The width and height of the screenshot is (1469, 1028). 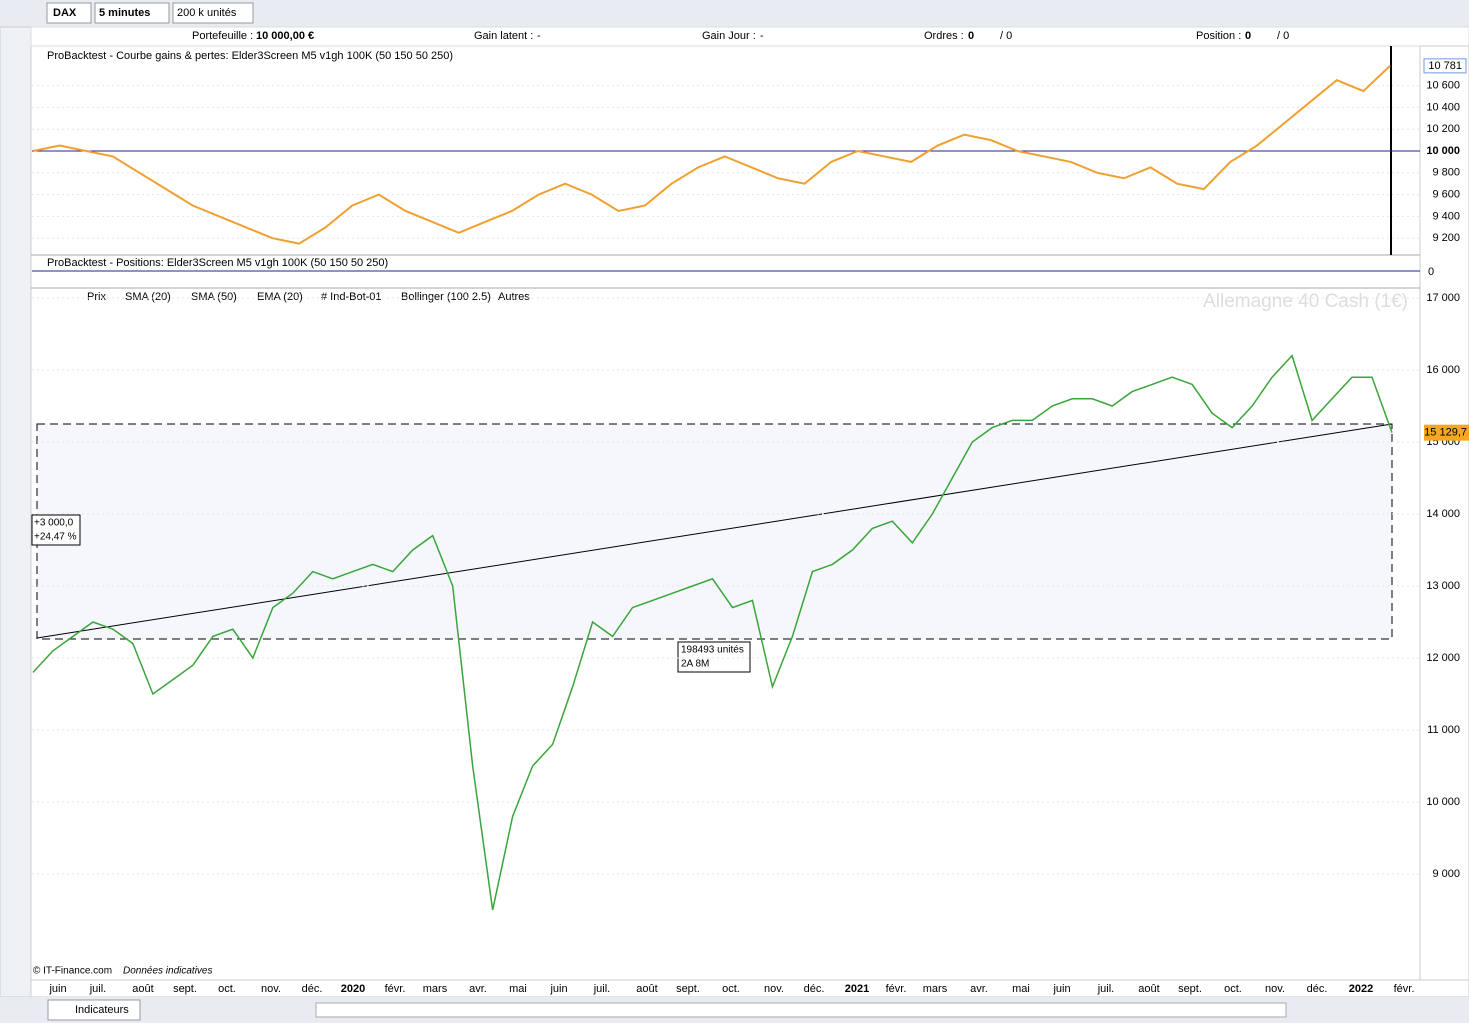 I want to click on indicators-label: Indicateurs, so click(x=102, y=1010).